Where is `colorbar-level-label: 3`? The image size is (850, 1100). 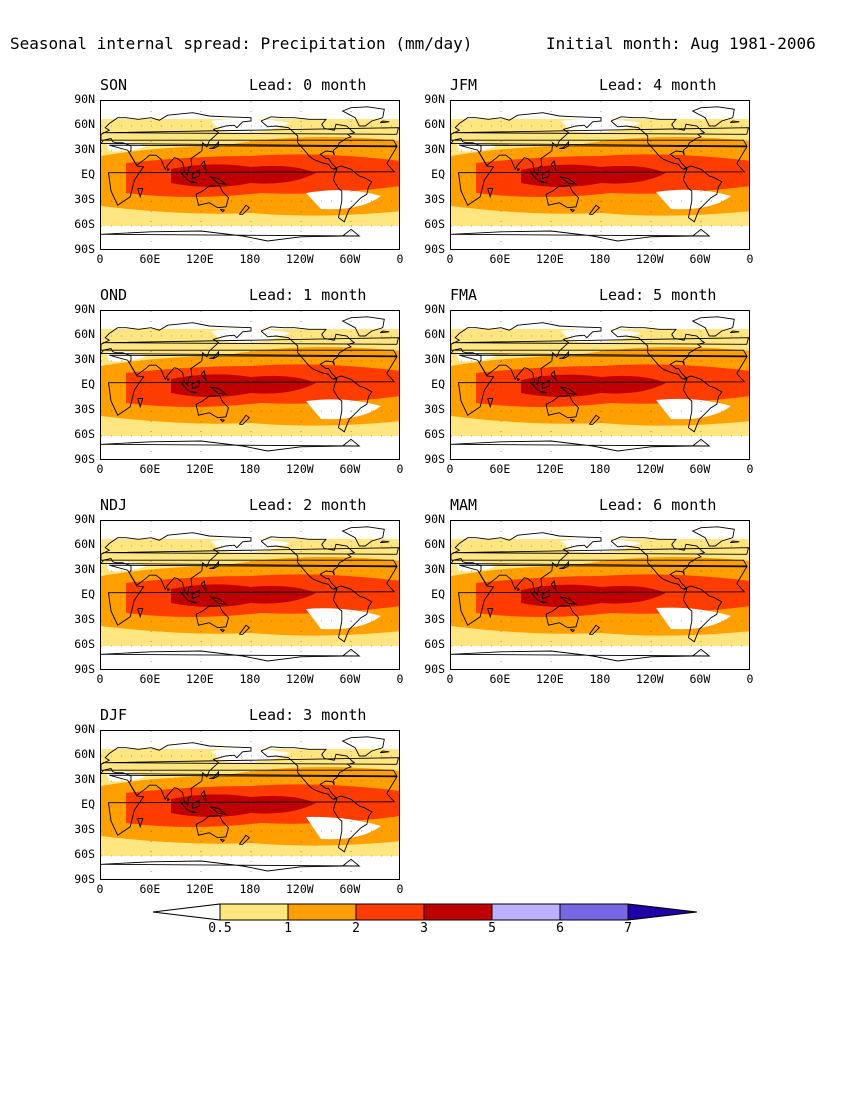 colorbar-level-label: 3 is located at coordinates (424, 928).